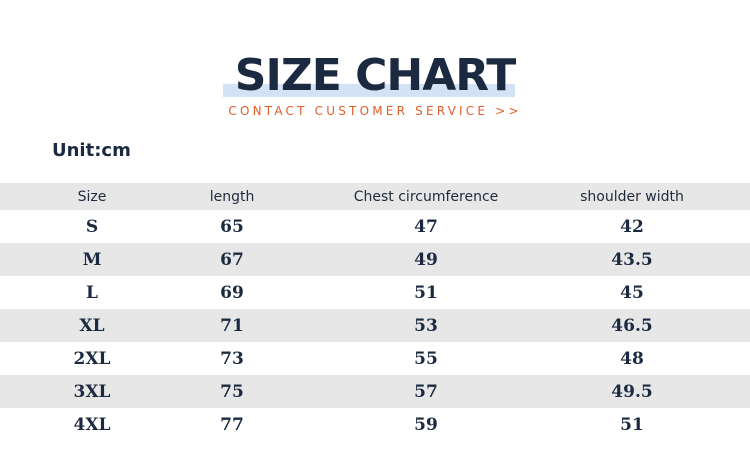  I want to click on title-highlight-bar, so click(369, 90).